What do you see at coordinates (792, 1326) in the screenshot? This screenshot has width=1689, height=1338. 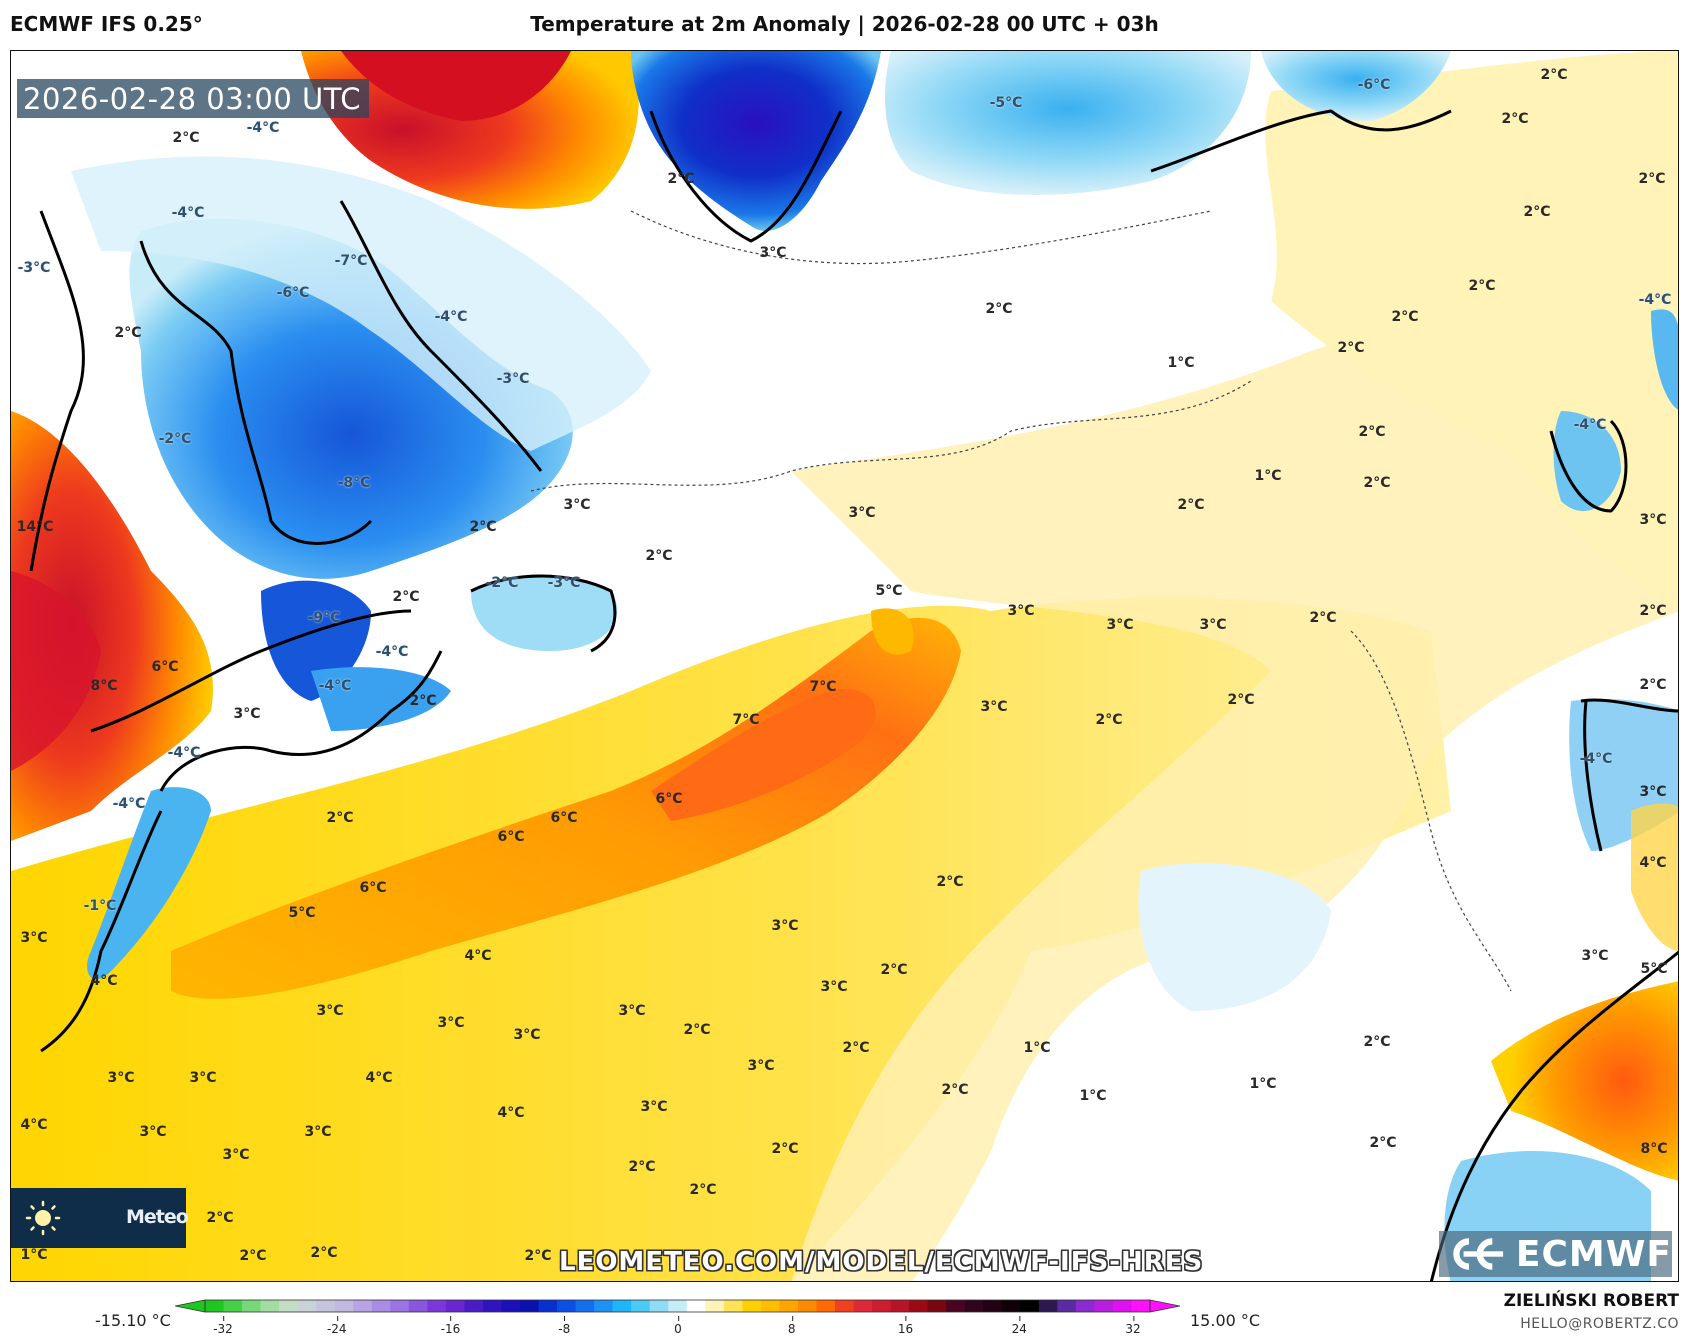 I see `colorbar-tick: 8` at bounding box center [792, 1326].